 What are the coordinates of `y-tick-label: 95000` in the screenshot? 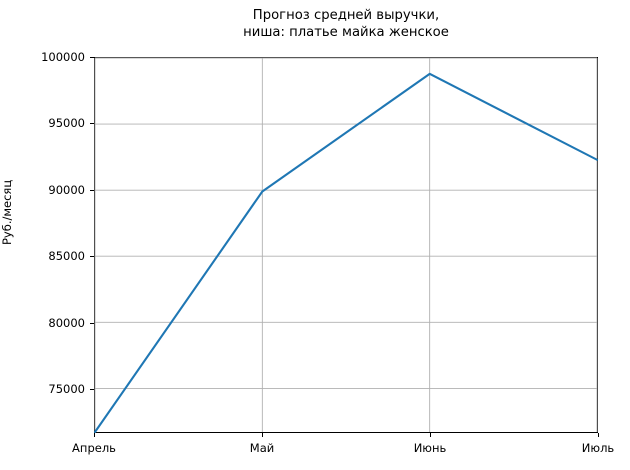 It's located at (66, 123).